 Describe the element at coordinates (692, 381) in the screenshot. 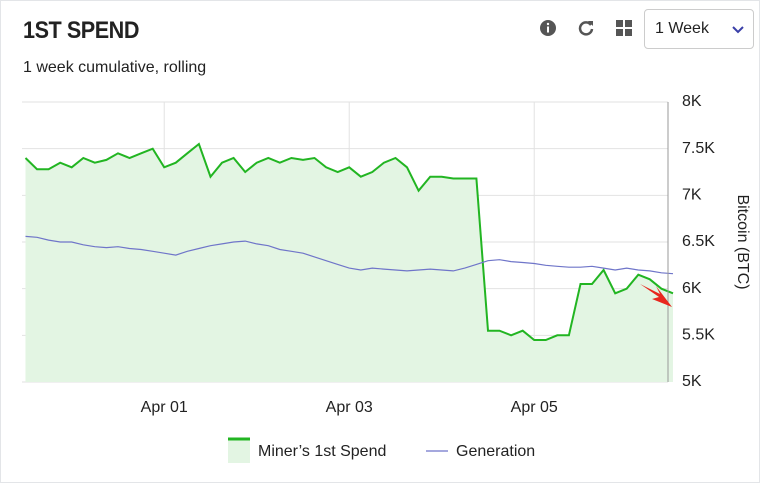

I see `y-tick-label: 5K` at that location.